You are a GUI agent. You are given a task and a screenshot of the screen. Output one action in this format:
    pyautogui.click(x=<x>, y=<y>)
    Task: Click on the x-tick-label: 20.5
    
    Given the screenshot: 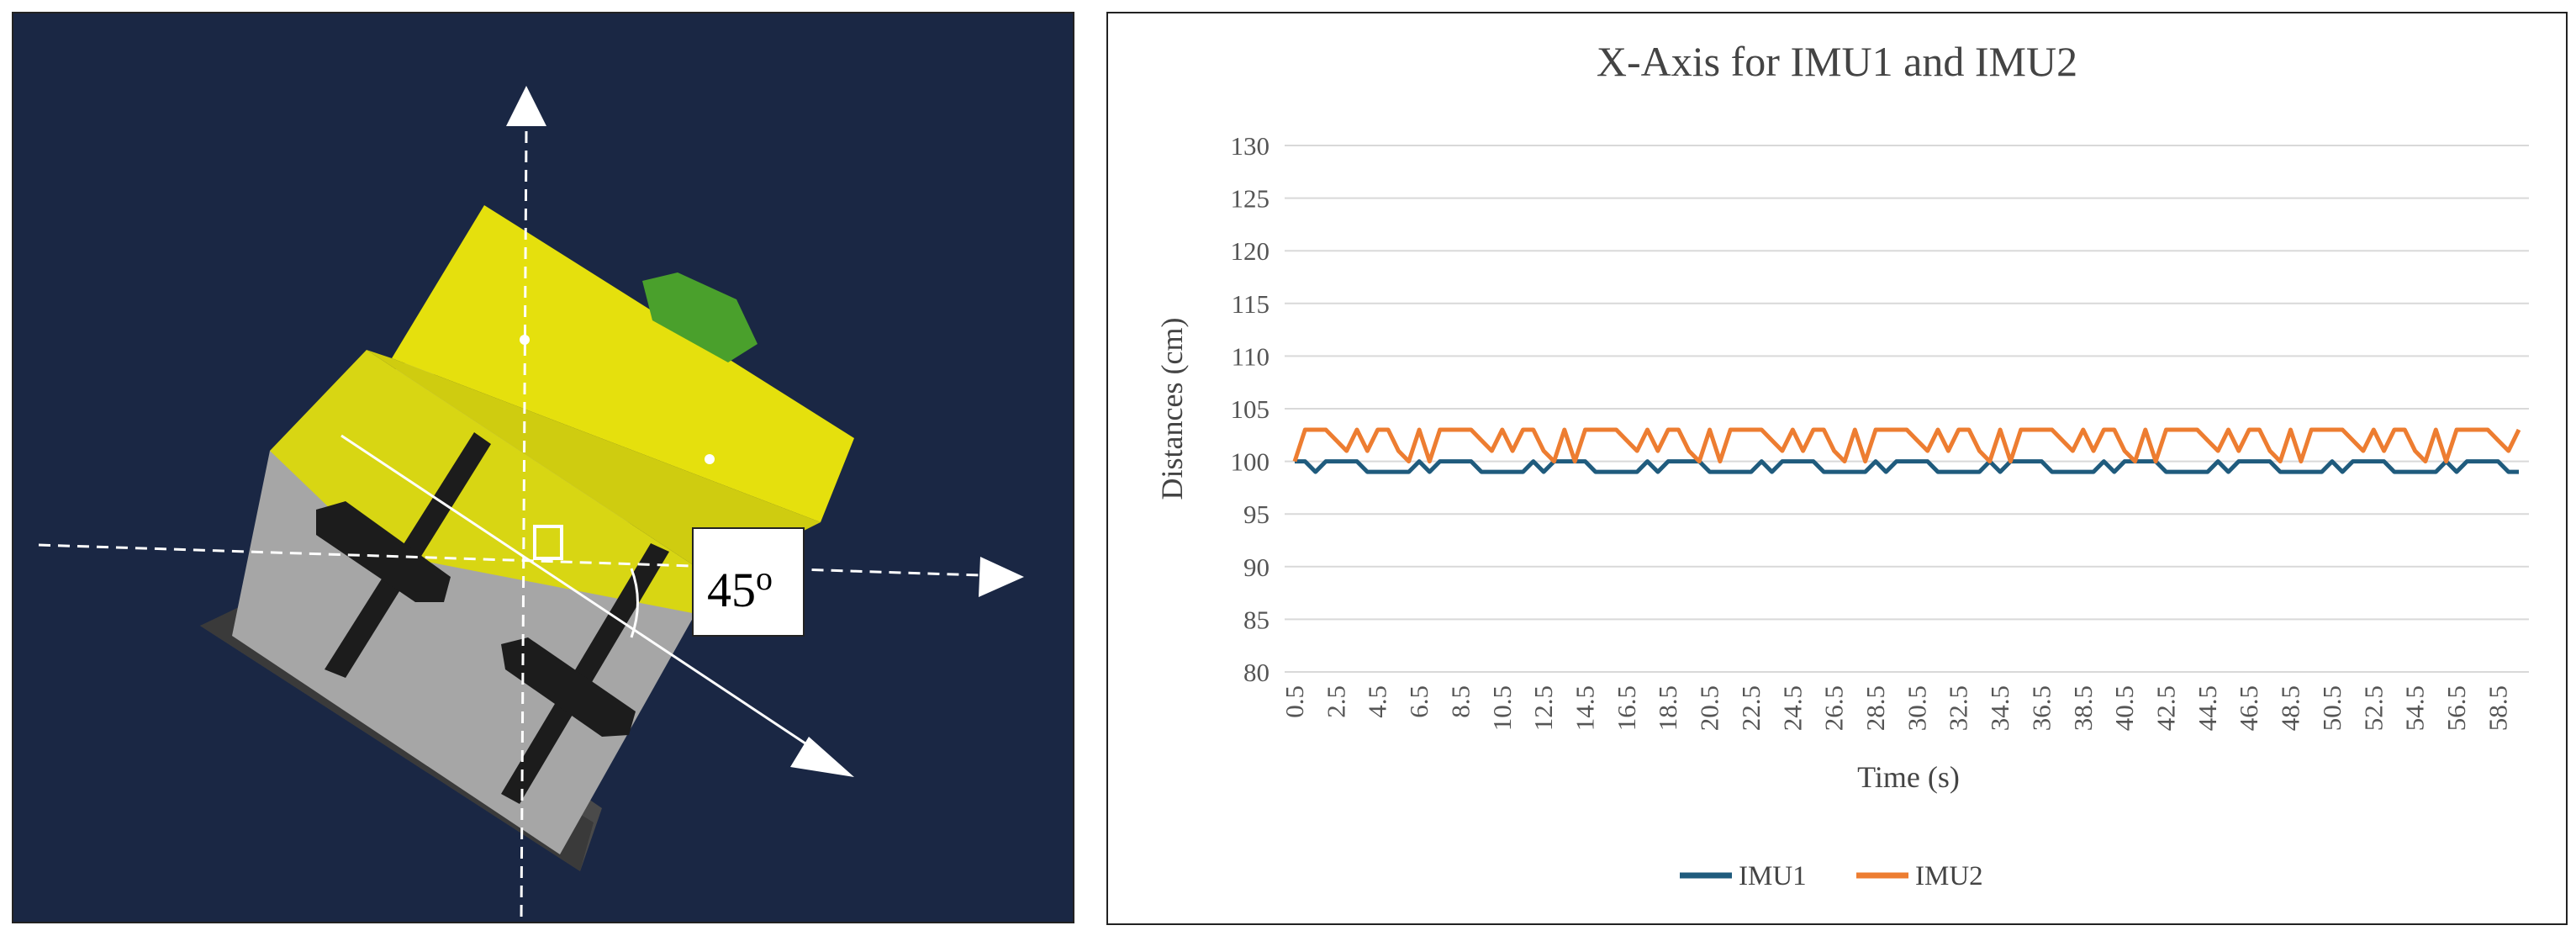 What is the action you would take?
    pyautogui.click(x=1709, y=708)
    